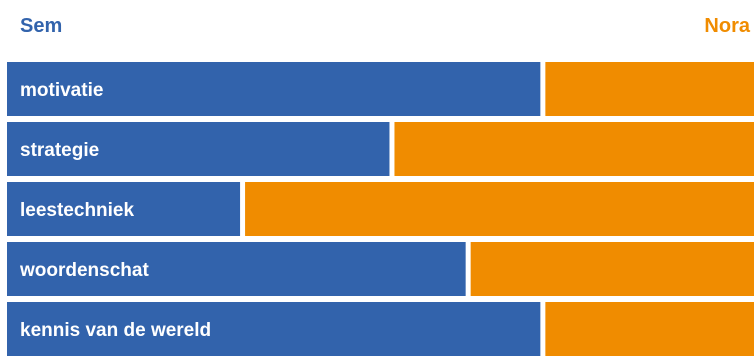 Image resolution: width=754 pixels, height=358 pixels. I want to click on category-label: kennis van de wereld, so click(115, 330).